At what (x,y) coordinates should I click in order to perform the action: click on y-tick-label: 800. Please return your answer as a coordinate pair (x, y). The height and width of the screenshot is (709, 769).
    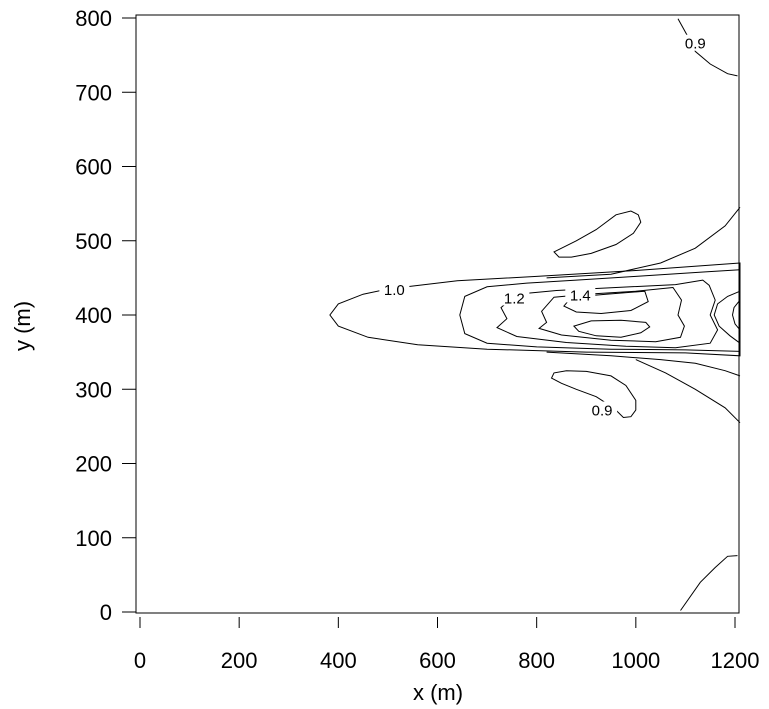
    Looking at the image, I should click on (93, 18).